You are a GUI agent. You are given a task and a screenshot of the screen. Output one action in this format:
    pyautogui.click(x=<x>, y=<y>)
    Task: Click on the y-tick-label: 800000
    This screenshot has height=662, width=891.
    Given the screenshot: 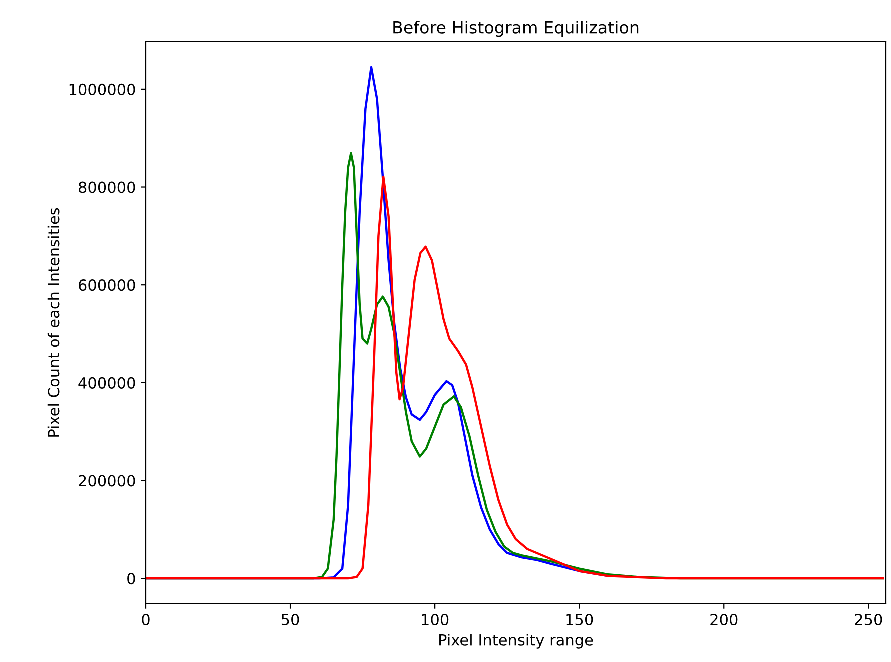 What is the action you would take?
    pyautogui.click(x=107, y=188)
    